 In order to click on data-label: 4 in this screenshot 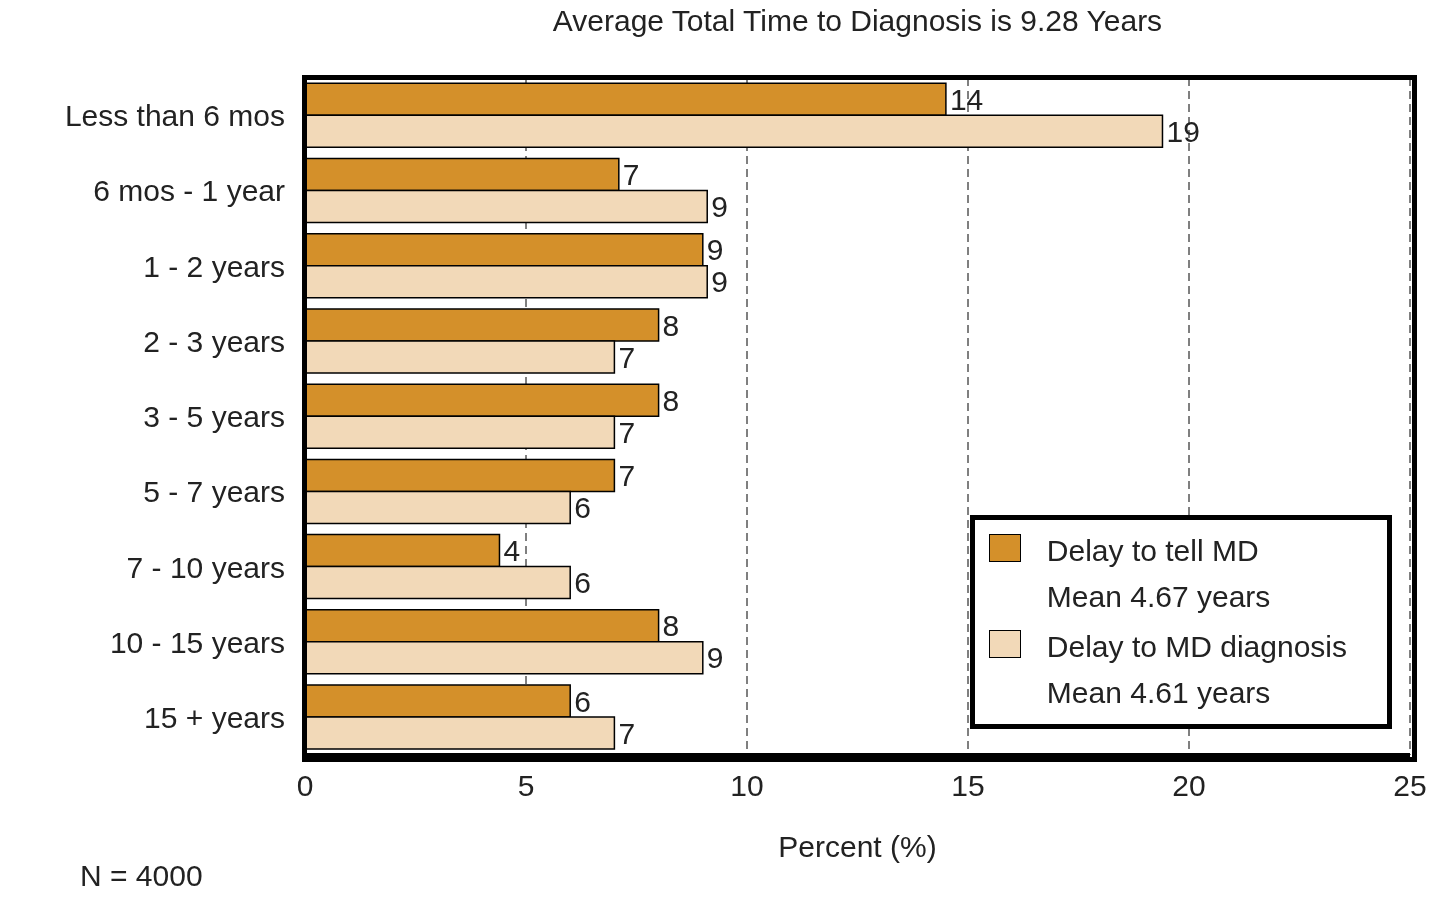, I will do `click(512, 551)`.